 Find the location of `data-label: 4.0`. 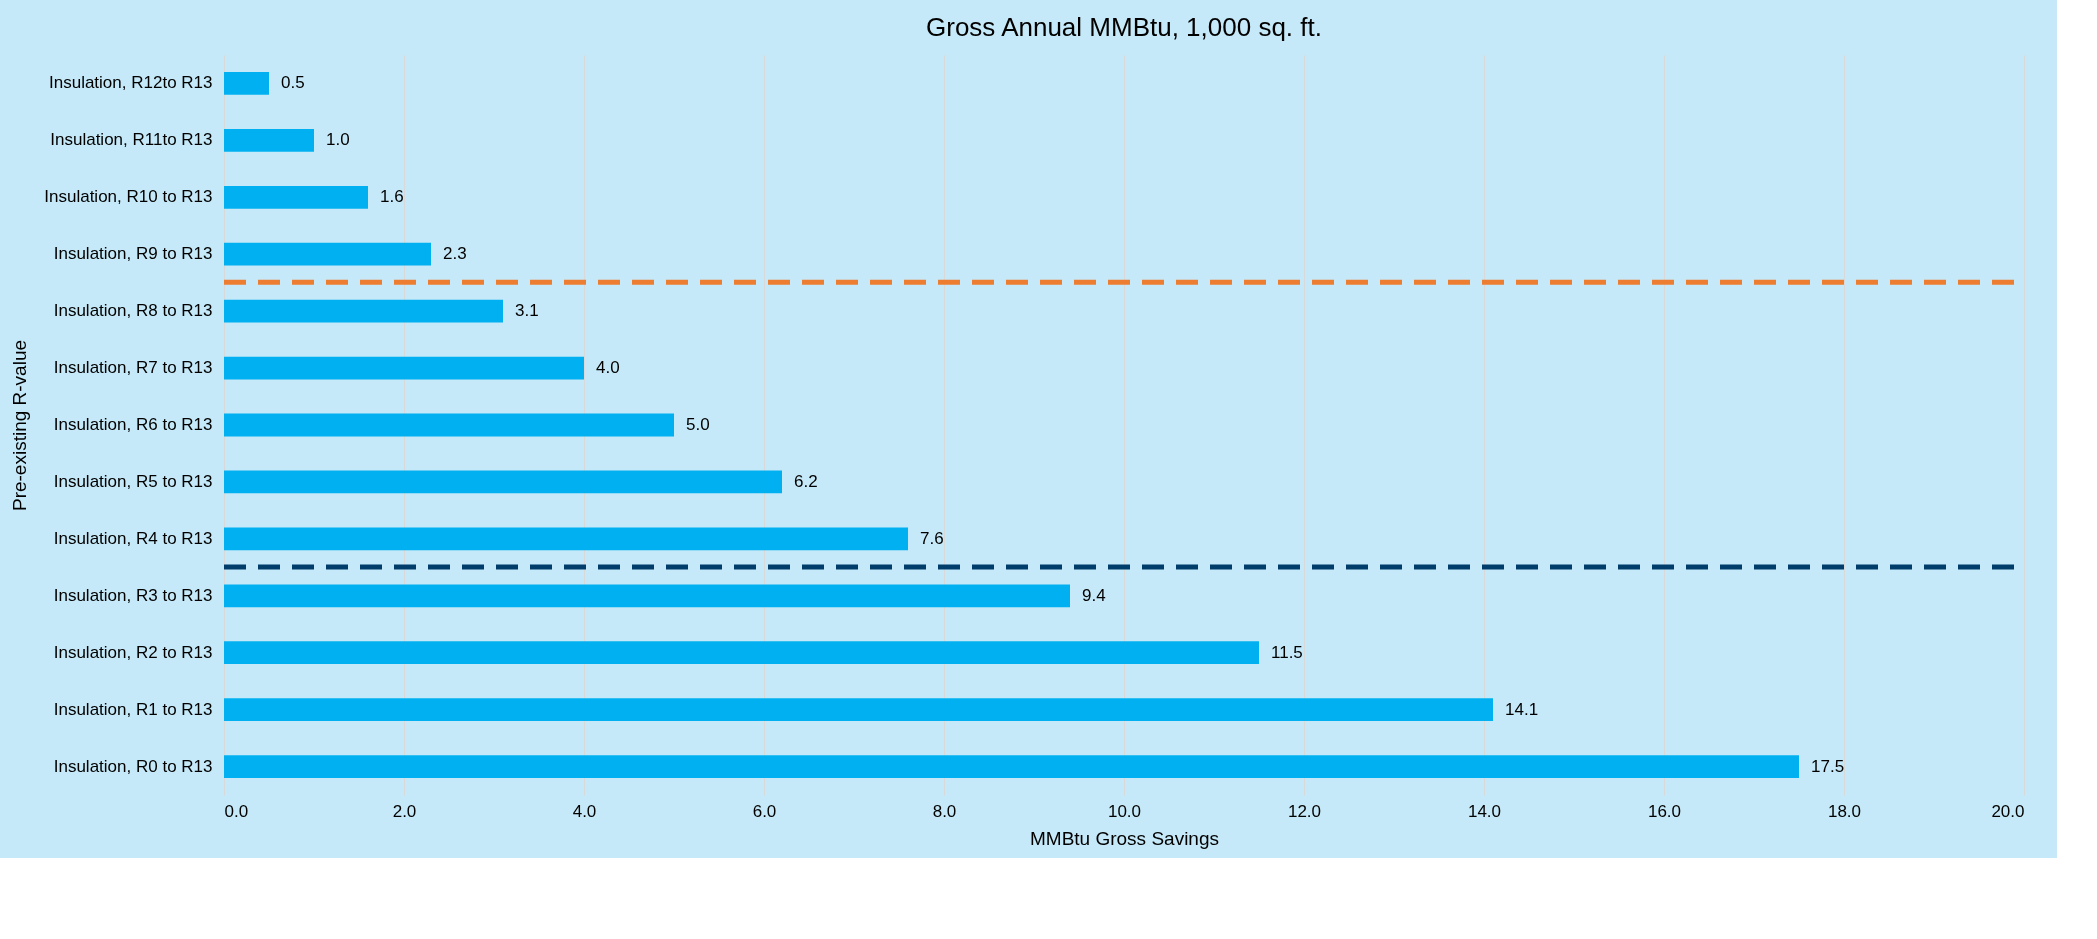

data-label: 4.0 is located at coordinates (608, 368).